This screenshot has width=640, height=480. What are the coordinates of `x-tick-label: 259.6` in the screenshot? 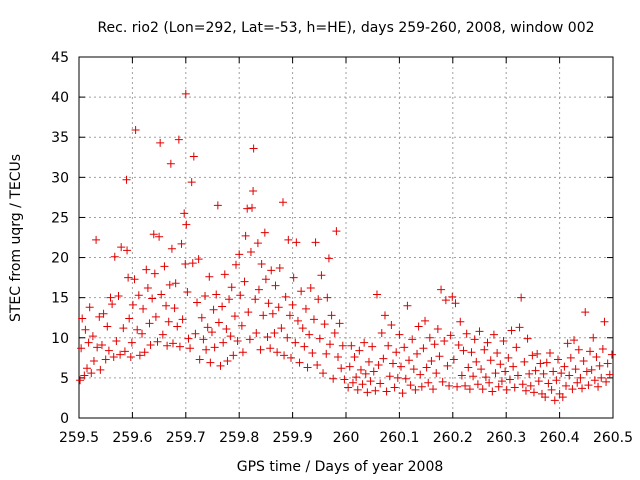 It's located at (132, 438).